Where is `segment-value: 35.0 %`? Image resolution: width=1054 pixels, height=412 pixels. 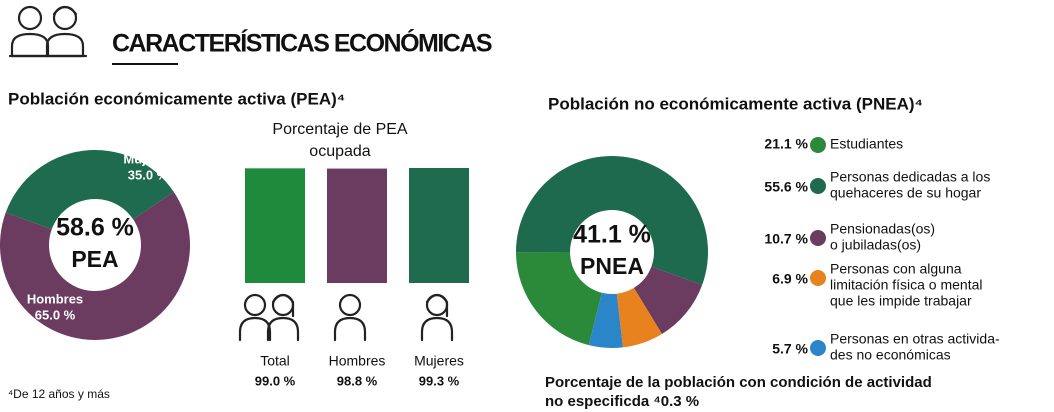 segment-value: 35.0 % is located at coordinates (148, 174).